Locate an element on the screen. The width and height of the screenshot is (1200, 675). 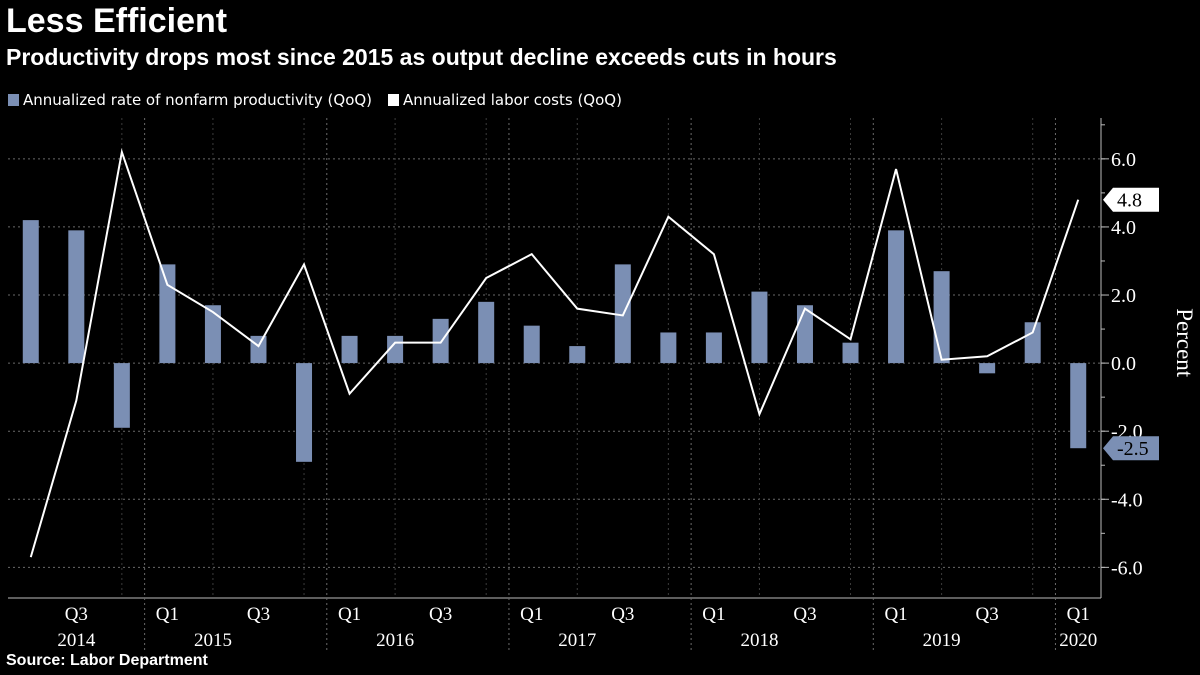
labor-costs-callout-badge is located at coordinates (1131, 199).